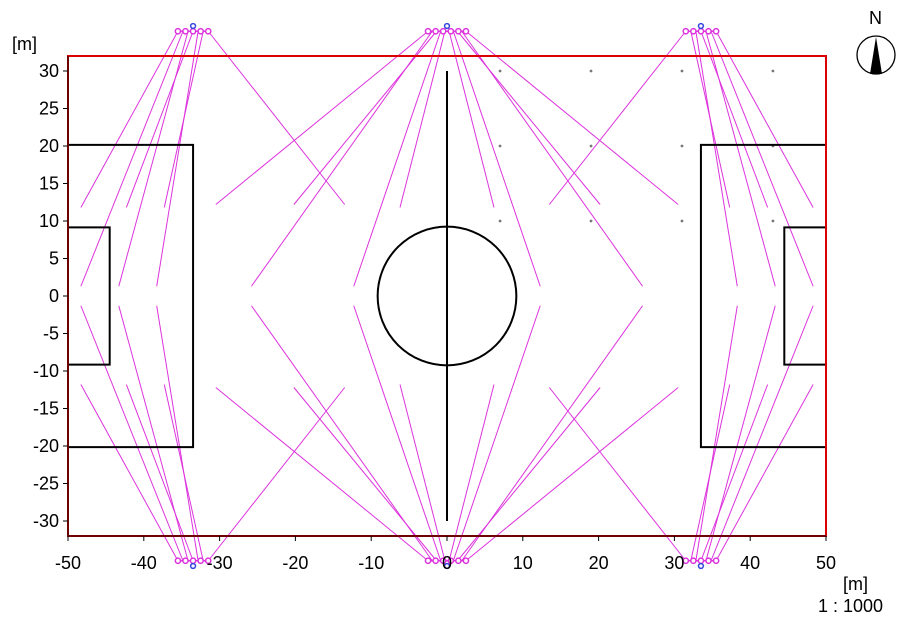  I want to click on x-tick-label: -40, so click(144, 563).